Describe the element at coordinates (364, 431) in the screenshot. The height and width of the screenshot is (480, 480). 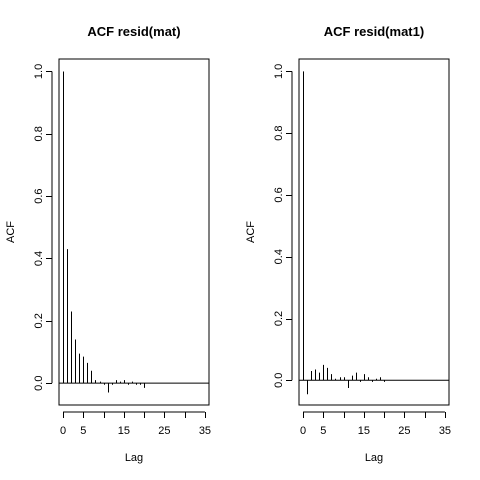
I see `x-tick-label-right: 15` at that location.